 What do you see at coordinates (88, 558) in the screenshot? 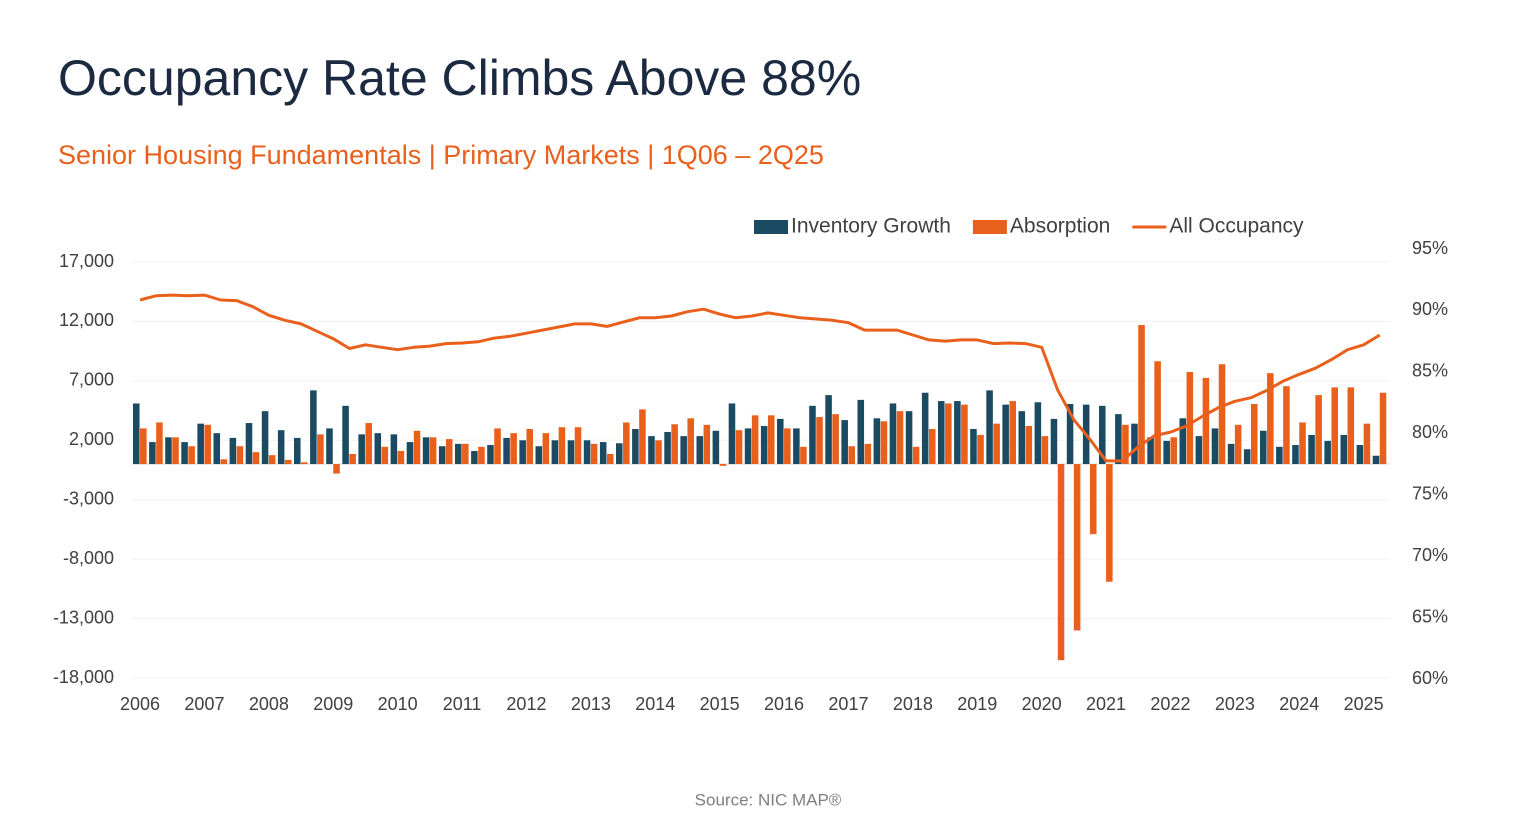
I see `y-tick-label: -8,000` at bounding box center [88, 558].